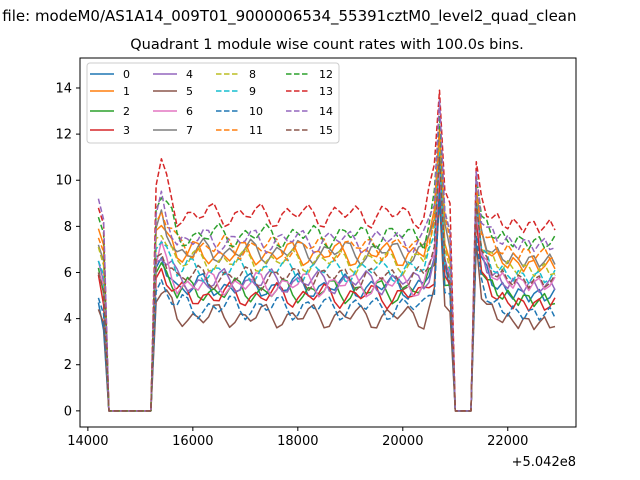 This screenshot has height=480, width=640. I want to click on y-tick-label: 0, so click(68, 411).